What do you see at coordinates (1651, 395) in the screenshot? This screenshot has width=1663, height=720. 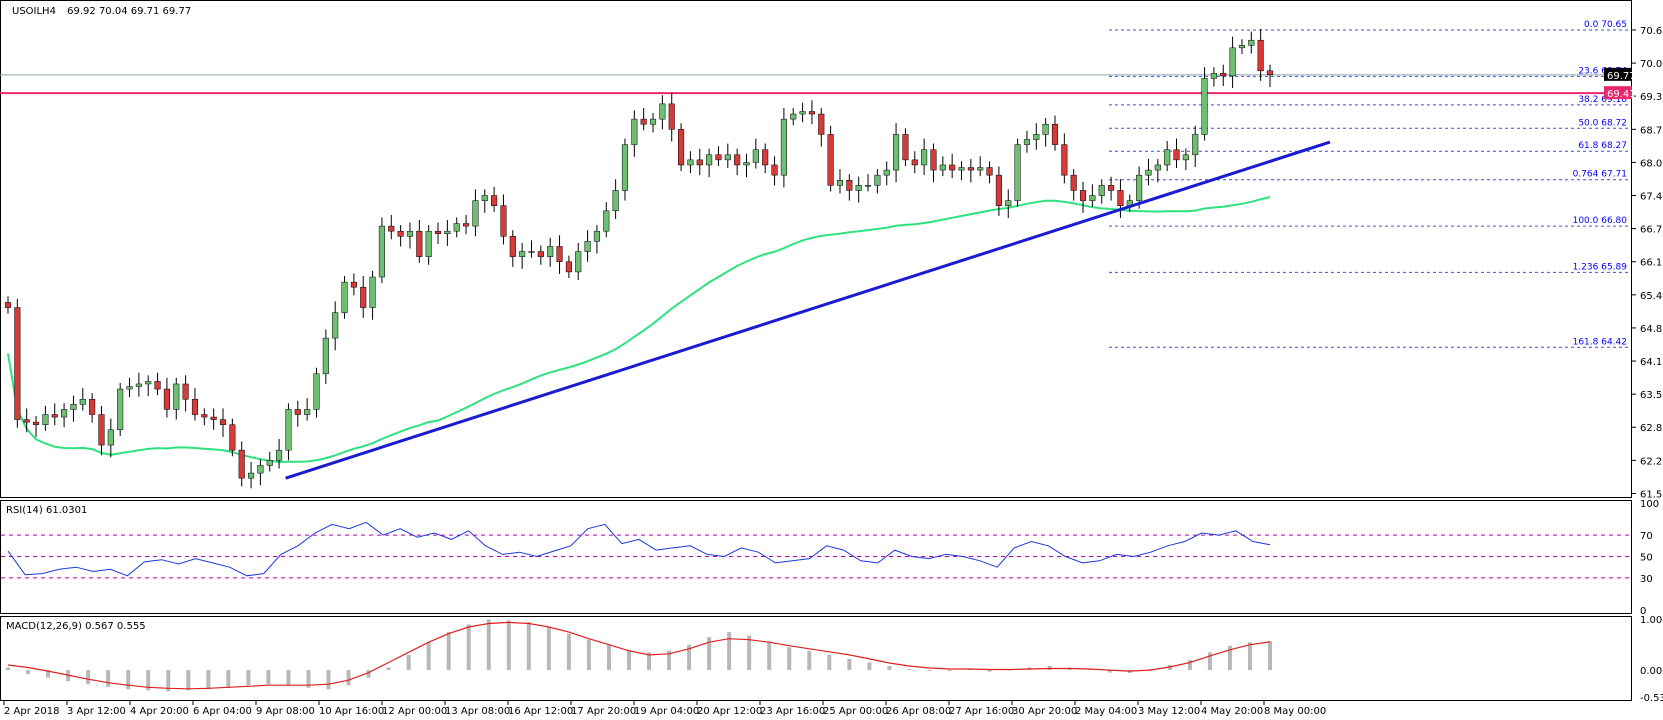 I see `price-tick-label: 63.50` at bounding box center [1651, 395].